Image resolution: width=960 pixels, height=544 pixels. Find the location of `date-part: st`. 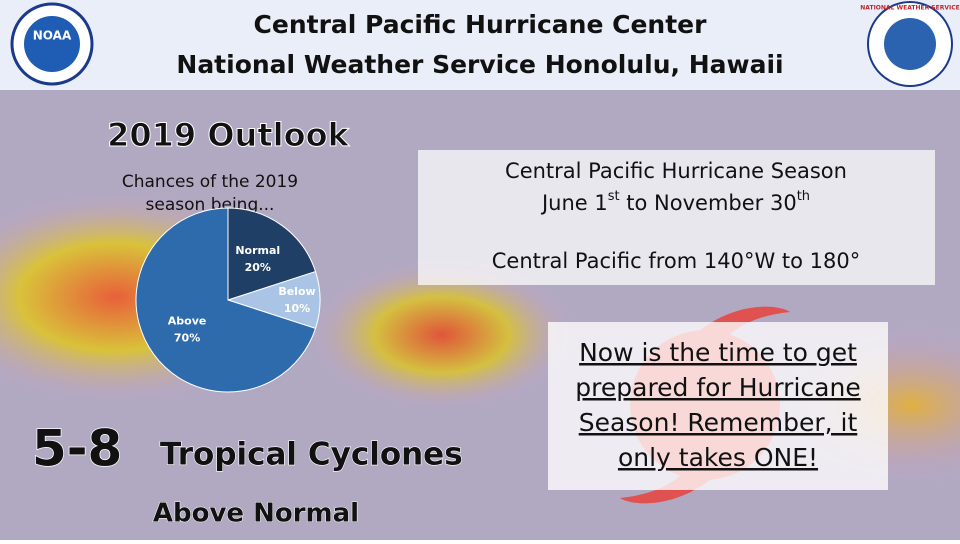

date-part: st is located at coordinates (614, 196).